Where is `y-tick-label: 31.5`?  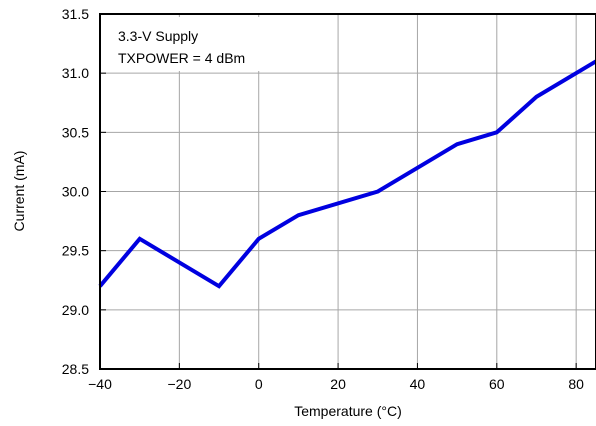
y-tick-label: 31.5 is located at coordinates (75, 14).